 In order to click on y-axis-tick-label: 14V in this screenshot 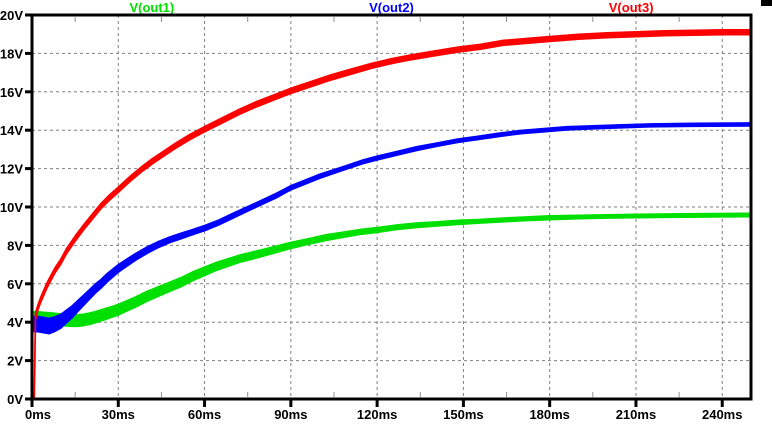, I will do `click(11, 130)`.